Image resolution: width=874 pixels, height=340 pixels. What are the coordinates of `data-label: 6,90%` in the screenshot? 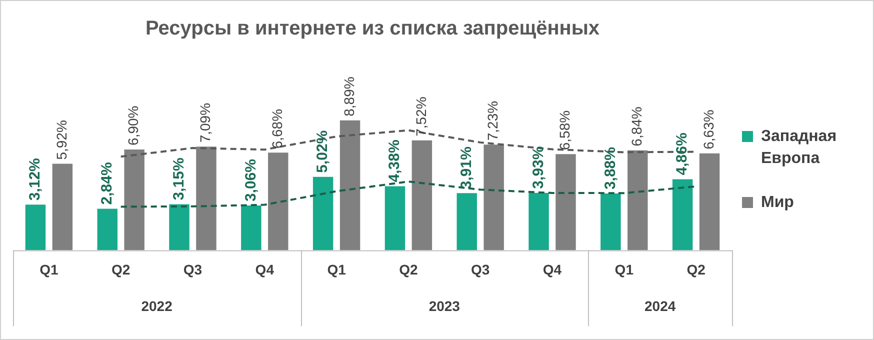 It's located at (133, 126).